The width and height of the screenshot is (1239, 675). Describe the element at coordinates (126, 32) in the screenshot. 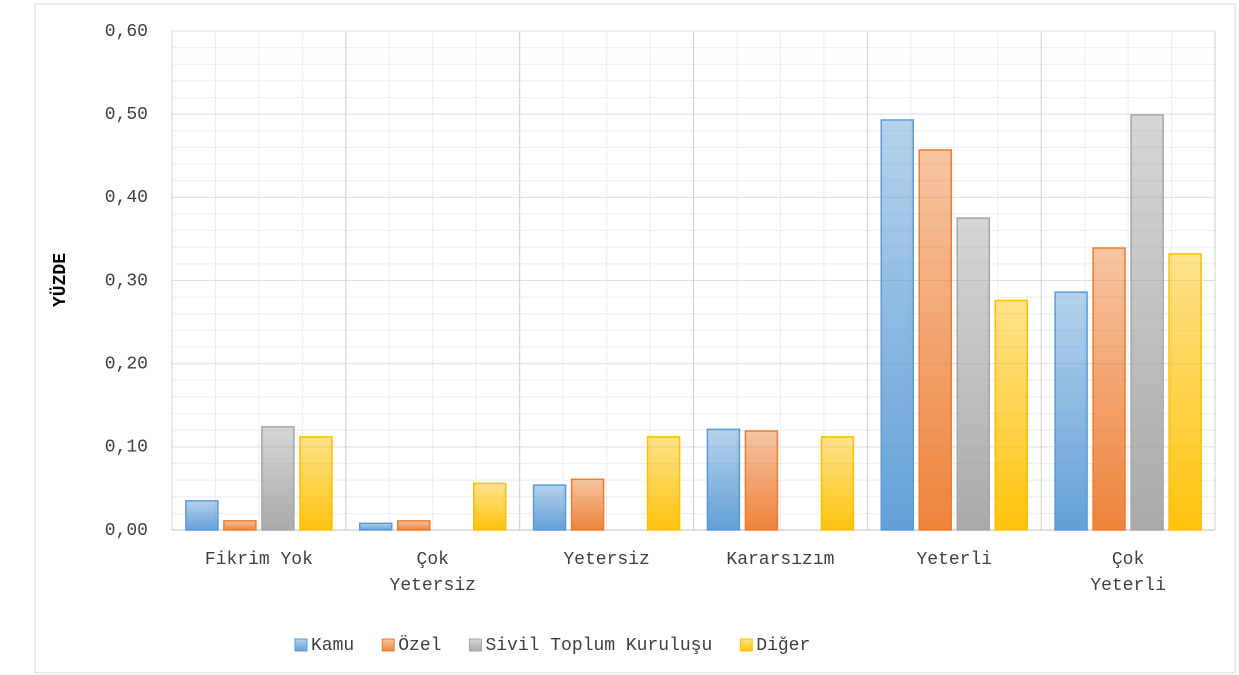

I see `y-tick-label: 0,60` at that location.